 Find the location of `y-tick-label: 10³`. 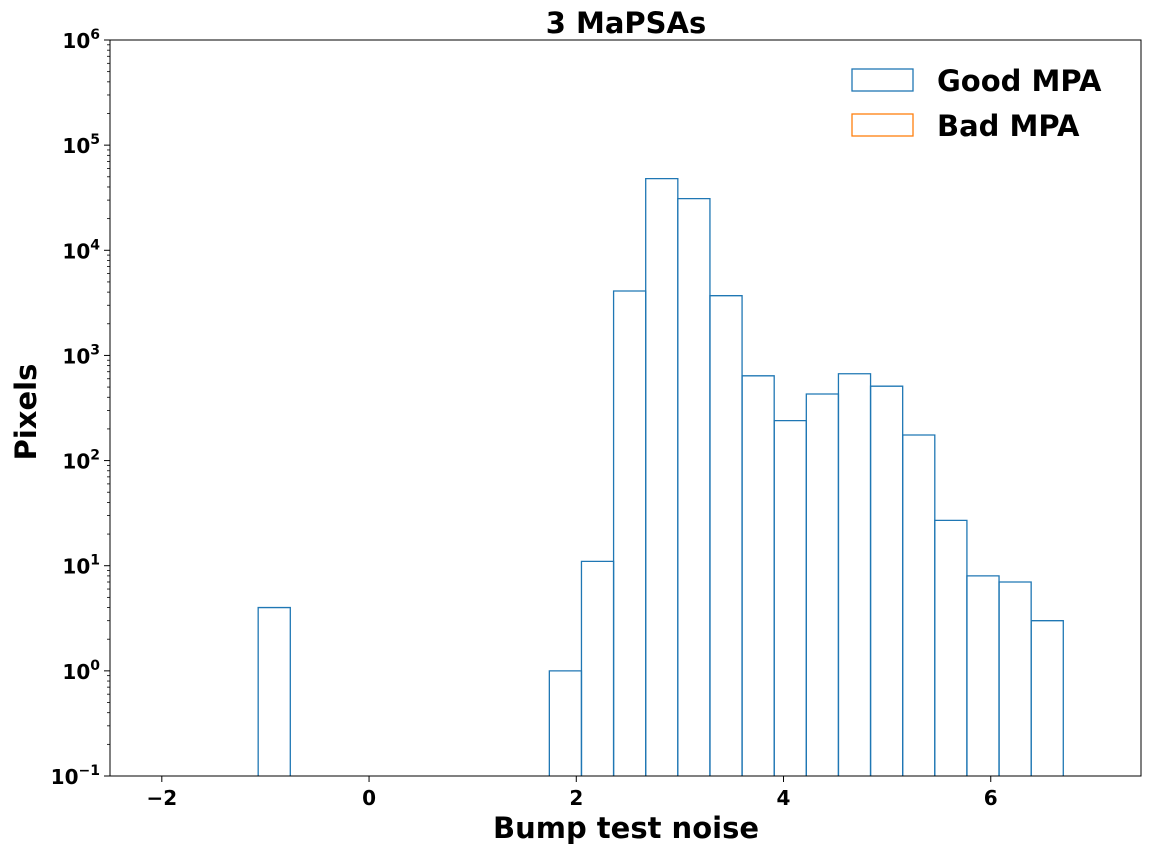

y-tick-label: 10³ is located at coordinates (81, 355).